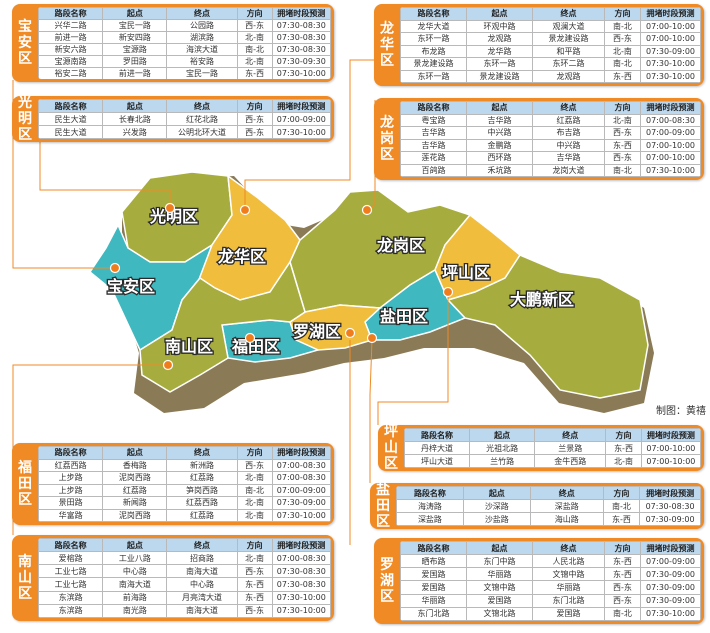  Describe the element at coordinates (301, 503) in the screenshot. I see `table-cell: 07:30-09:00` at that location.